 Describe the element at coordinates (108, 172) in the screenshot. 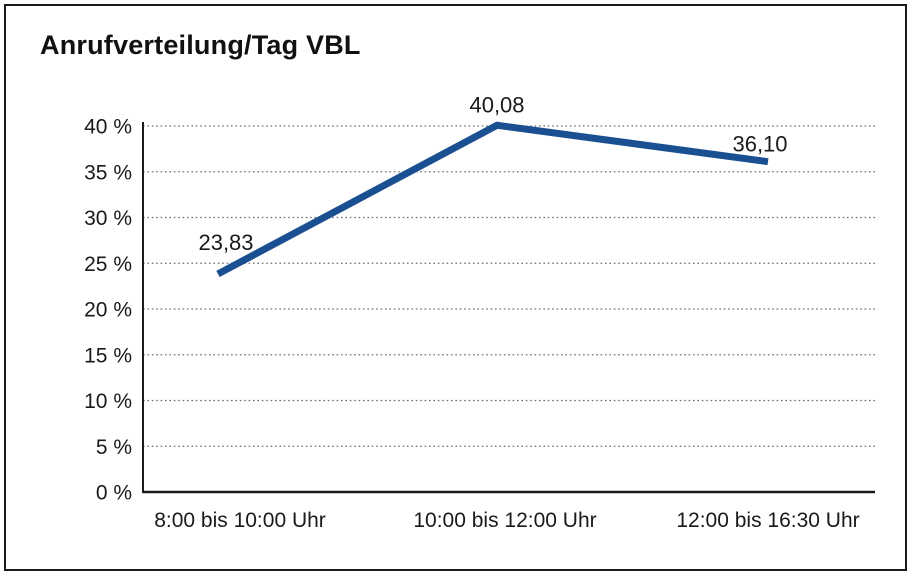

I see `y-tick-label: 35 %` at that location.